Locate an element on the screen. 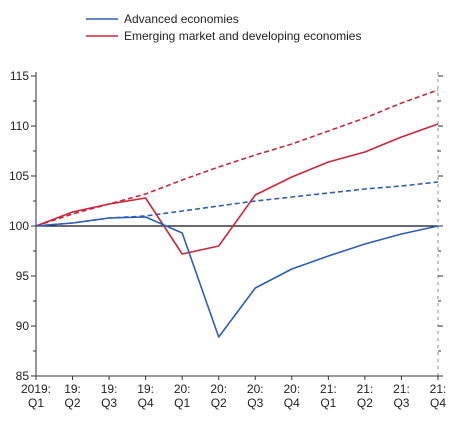  x-tick-label: 2019: Q1 is located at coordinates (36, 396).